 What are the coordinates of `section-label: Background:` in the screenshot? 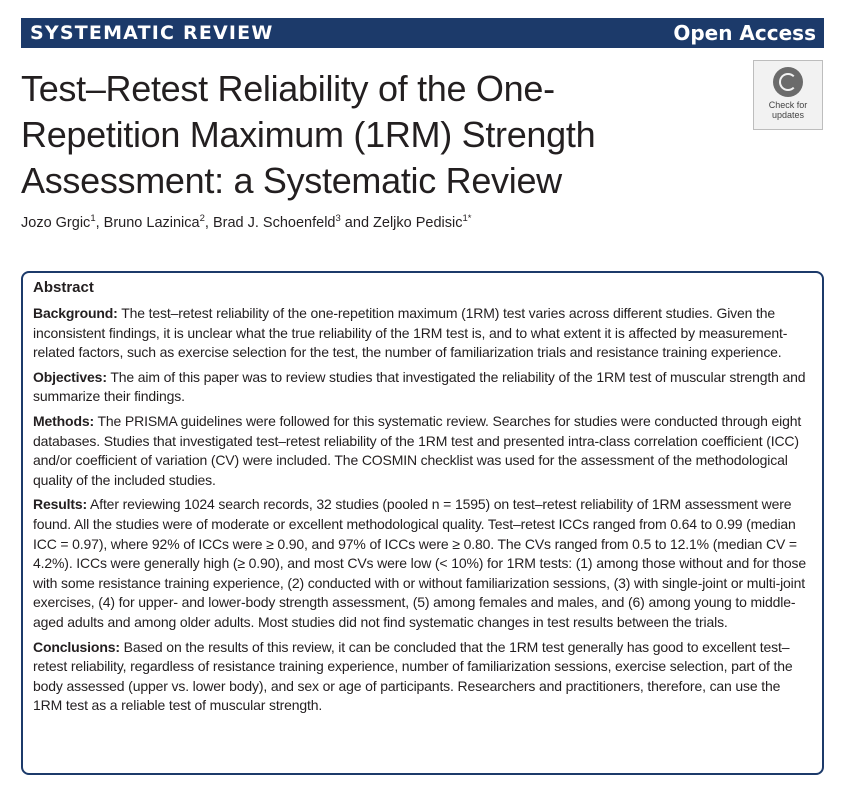 It's located at (75, 313).